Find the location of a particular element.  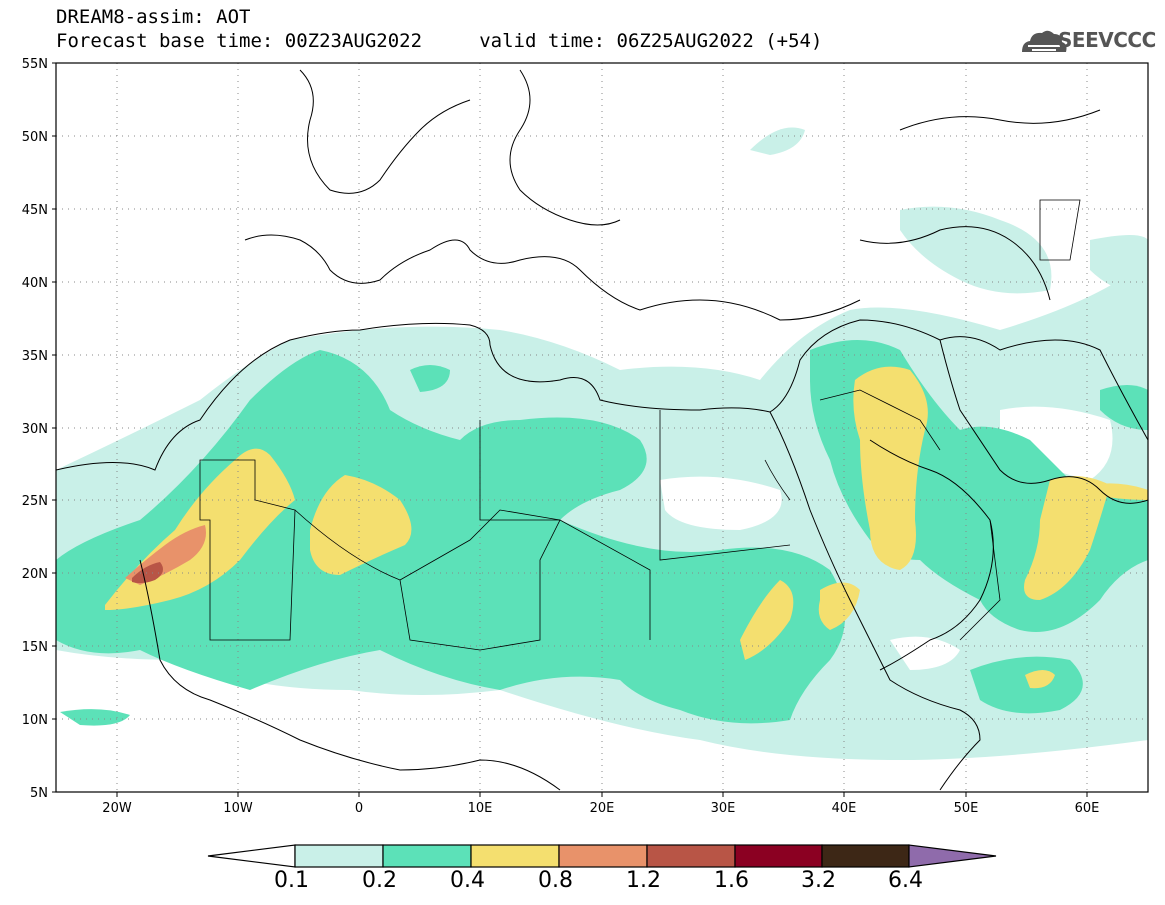

colorbar-label: 0.1 is located at coordinates (291, 880).